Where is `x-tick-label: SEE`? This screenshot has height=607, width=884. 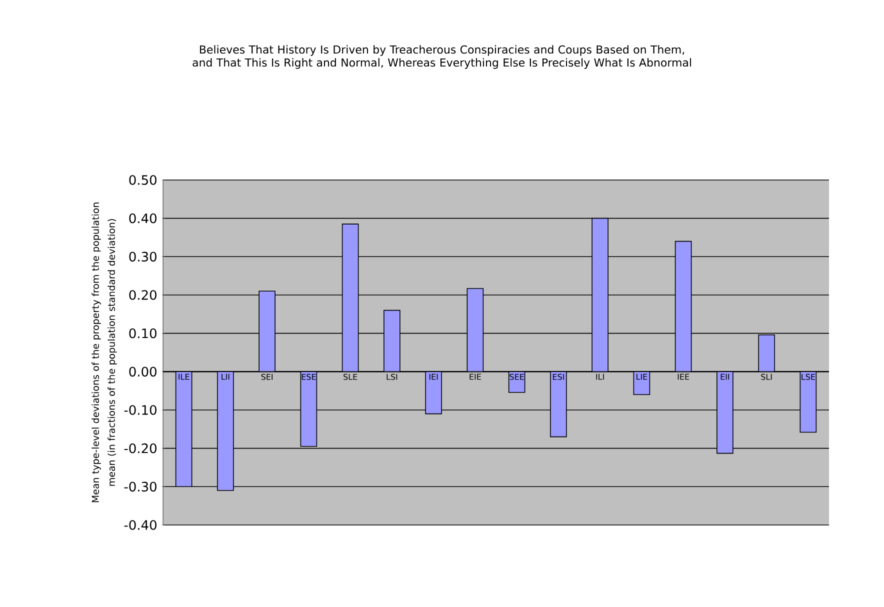
x-tick-label: SEE is located at coordinates (517, 377).